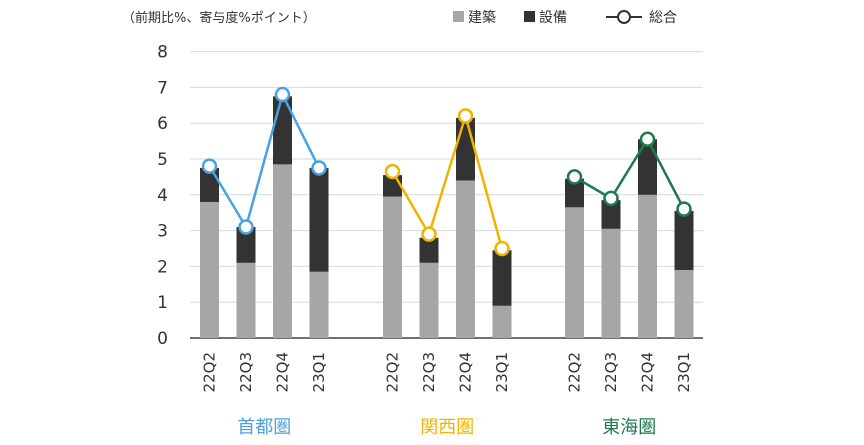 The image size is (864, 445). What do you see at coordinates (162, 267) in the screenshot?
I see `y-tick-label: 2` at bounding box center [162, 267].